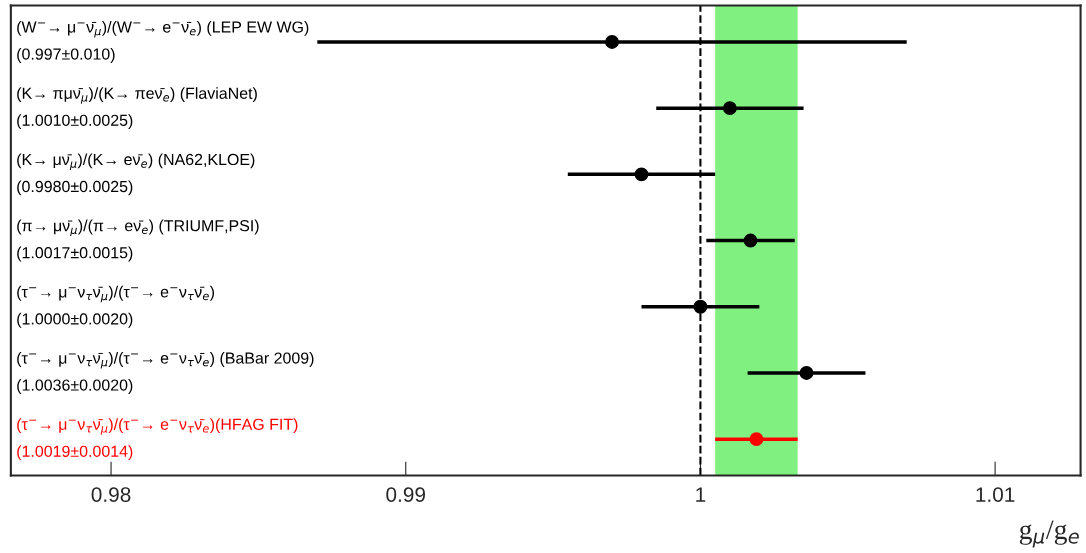  Describe the element at coordinates (1049, 534) in the screenshot. I see `x-axis-title: g$_{μ}$/g$_{e}$` at that location.